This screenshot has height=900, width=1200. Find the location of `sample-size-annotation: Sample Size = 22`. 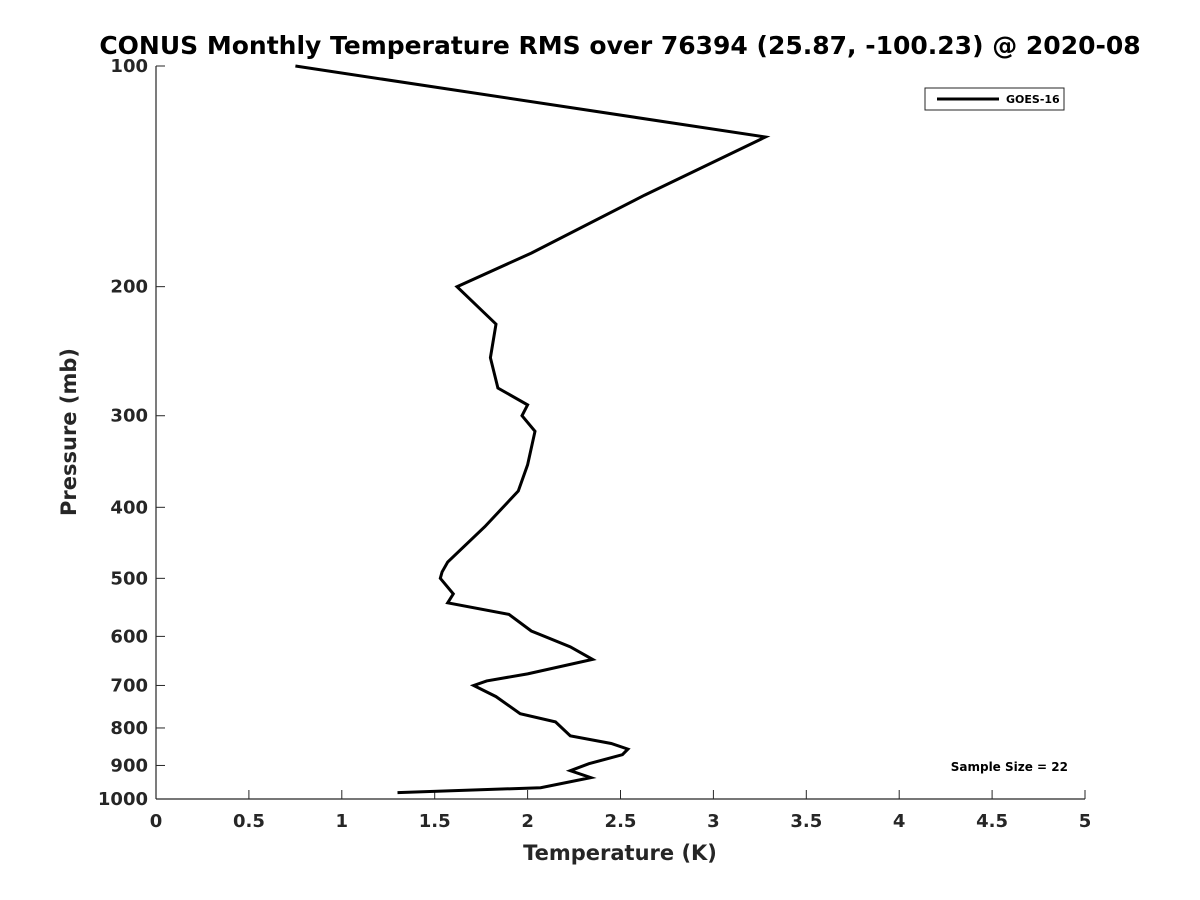

sample-size-annotation: Sample Size = 22 is located at coordinates (1009, 767).